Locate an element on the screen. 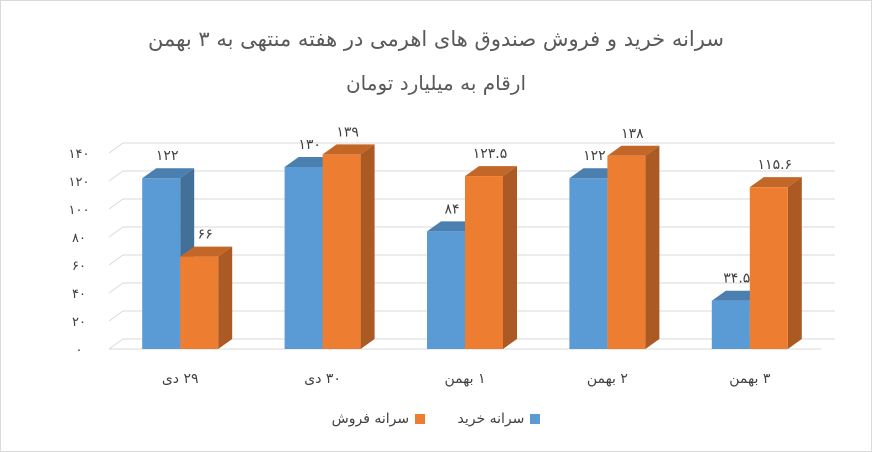  x-tick-label: ۳ بهمن is located at coordinates (750, 379).